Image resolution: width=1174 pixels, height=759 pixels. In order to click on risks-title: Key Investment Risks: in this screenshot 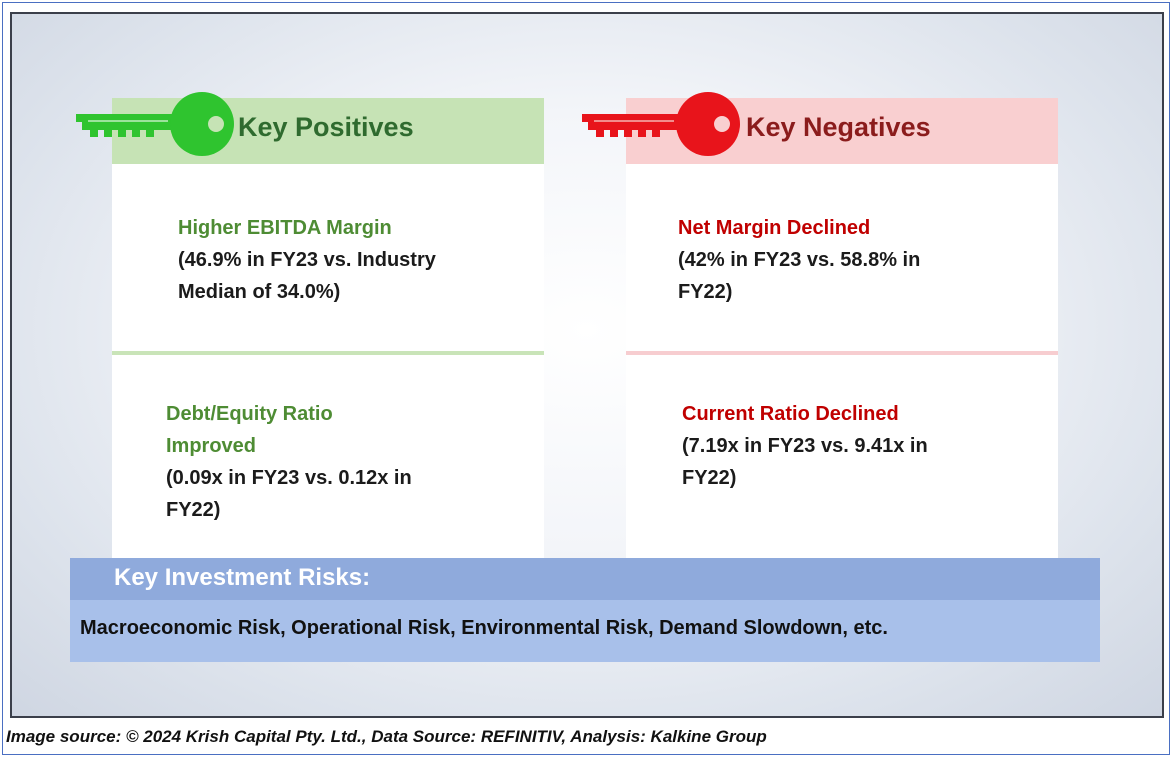, I will do `click(242, 577)`.